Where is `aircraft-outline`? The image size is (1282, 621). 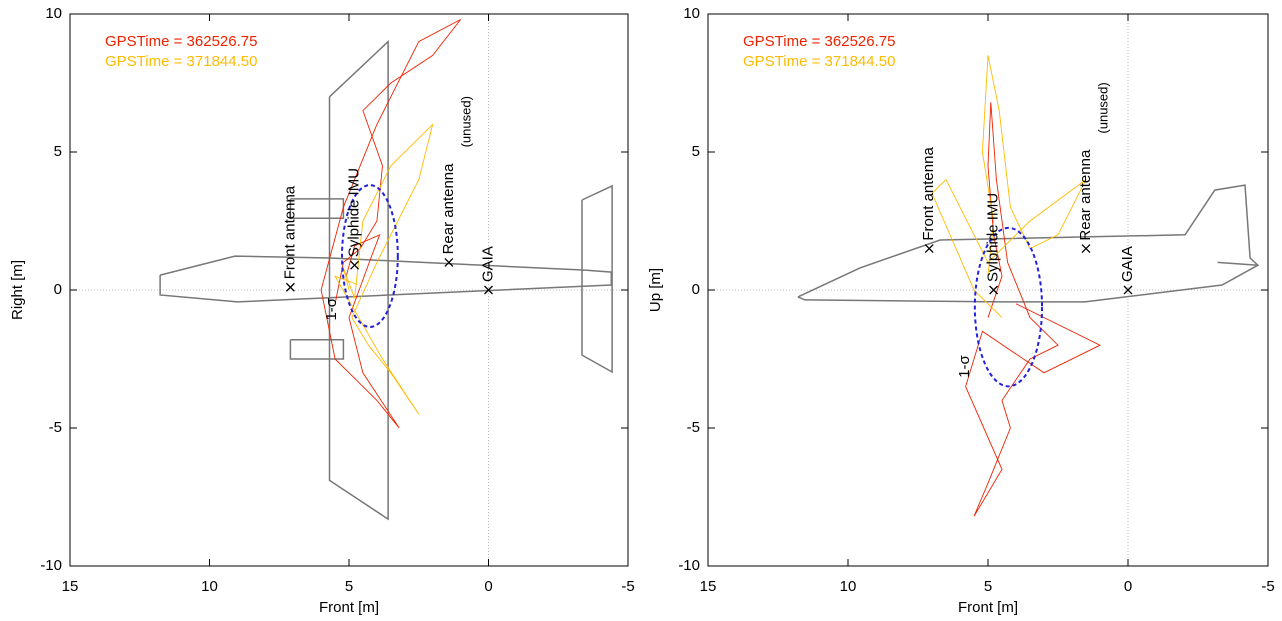
aircraft-outline is located at coordinates (1028, 243).